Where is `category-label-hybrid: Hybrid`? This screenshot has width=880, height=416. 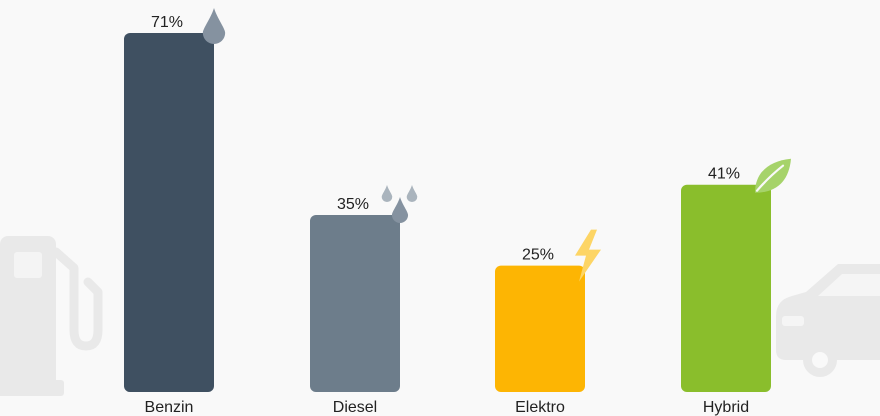
category-label-hybrid: Hybrid is located at coordinates (726, 407).